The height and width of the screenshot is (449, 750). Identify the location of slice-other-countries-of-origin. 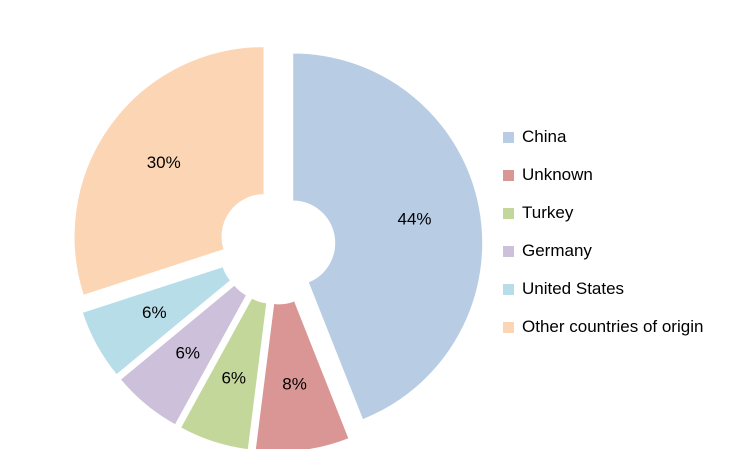
(169, 171).